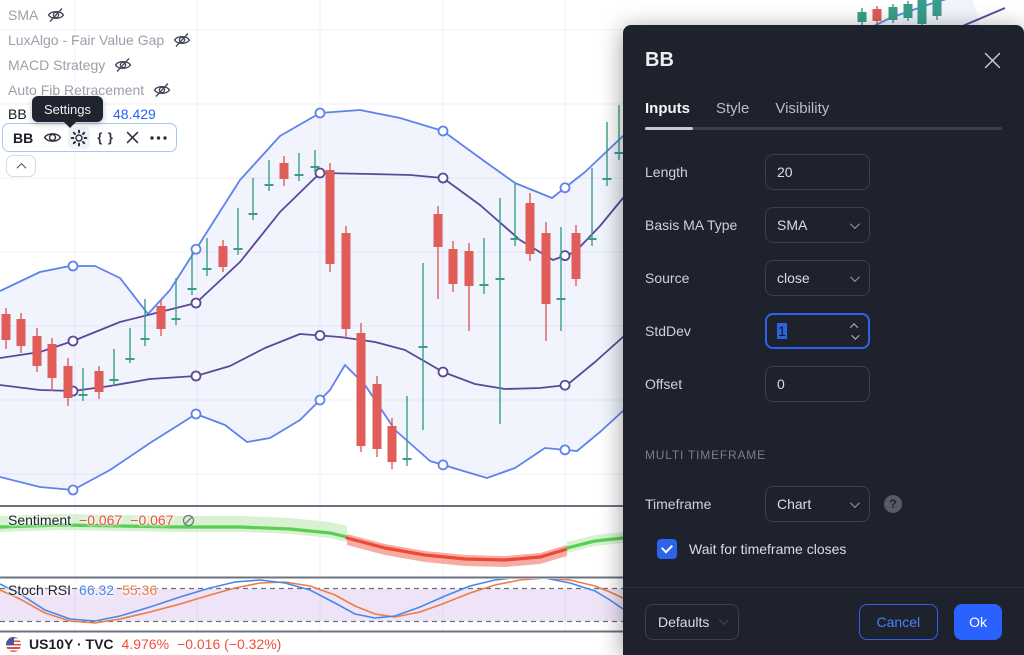 The width and height of the screenshot is (1024, 655). What do you see at coordinates (855, 335) in the screenshot?
I see `stepper-down-icon` at bounding box center [855, 335].